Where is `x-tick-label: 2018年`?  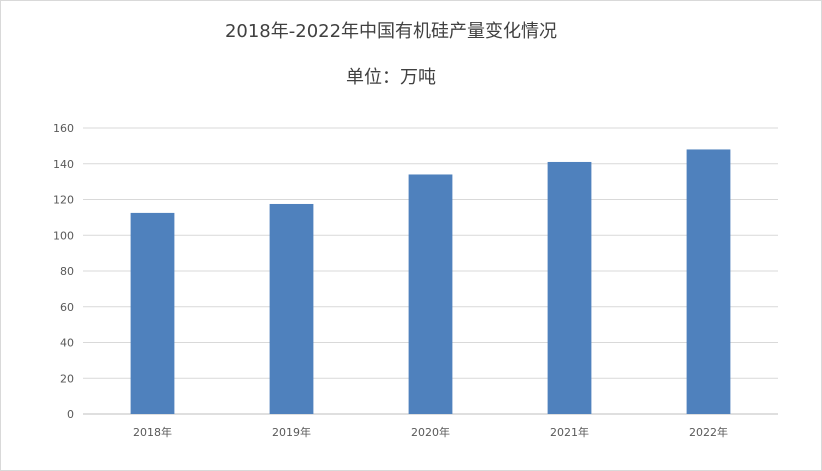 x-tick-label: 2018年 is located at coordinates (152, 432).